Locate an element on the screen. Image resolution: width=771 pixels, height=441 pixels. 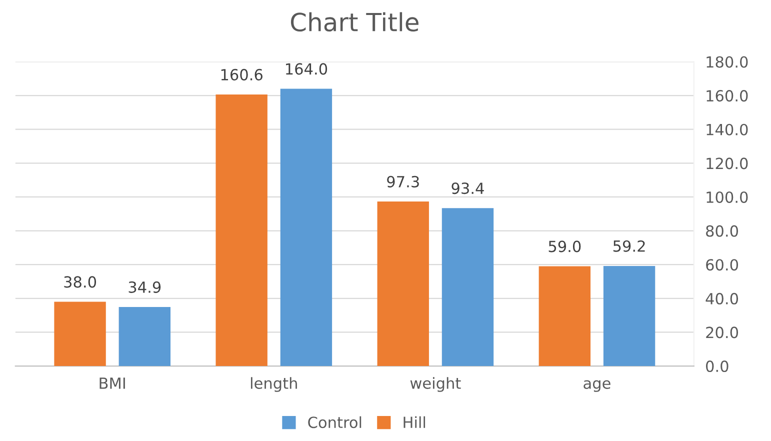
data-label: 97.3 is located at coordinates (403, 182).